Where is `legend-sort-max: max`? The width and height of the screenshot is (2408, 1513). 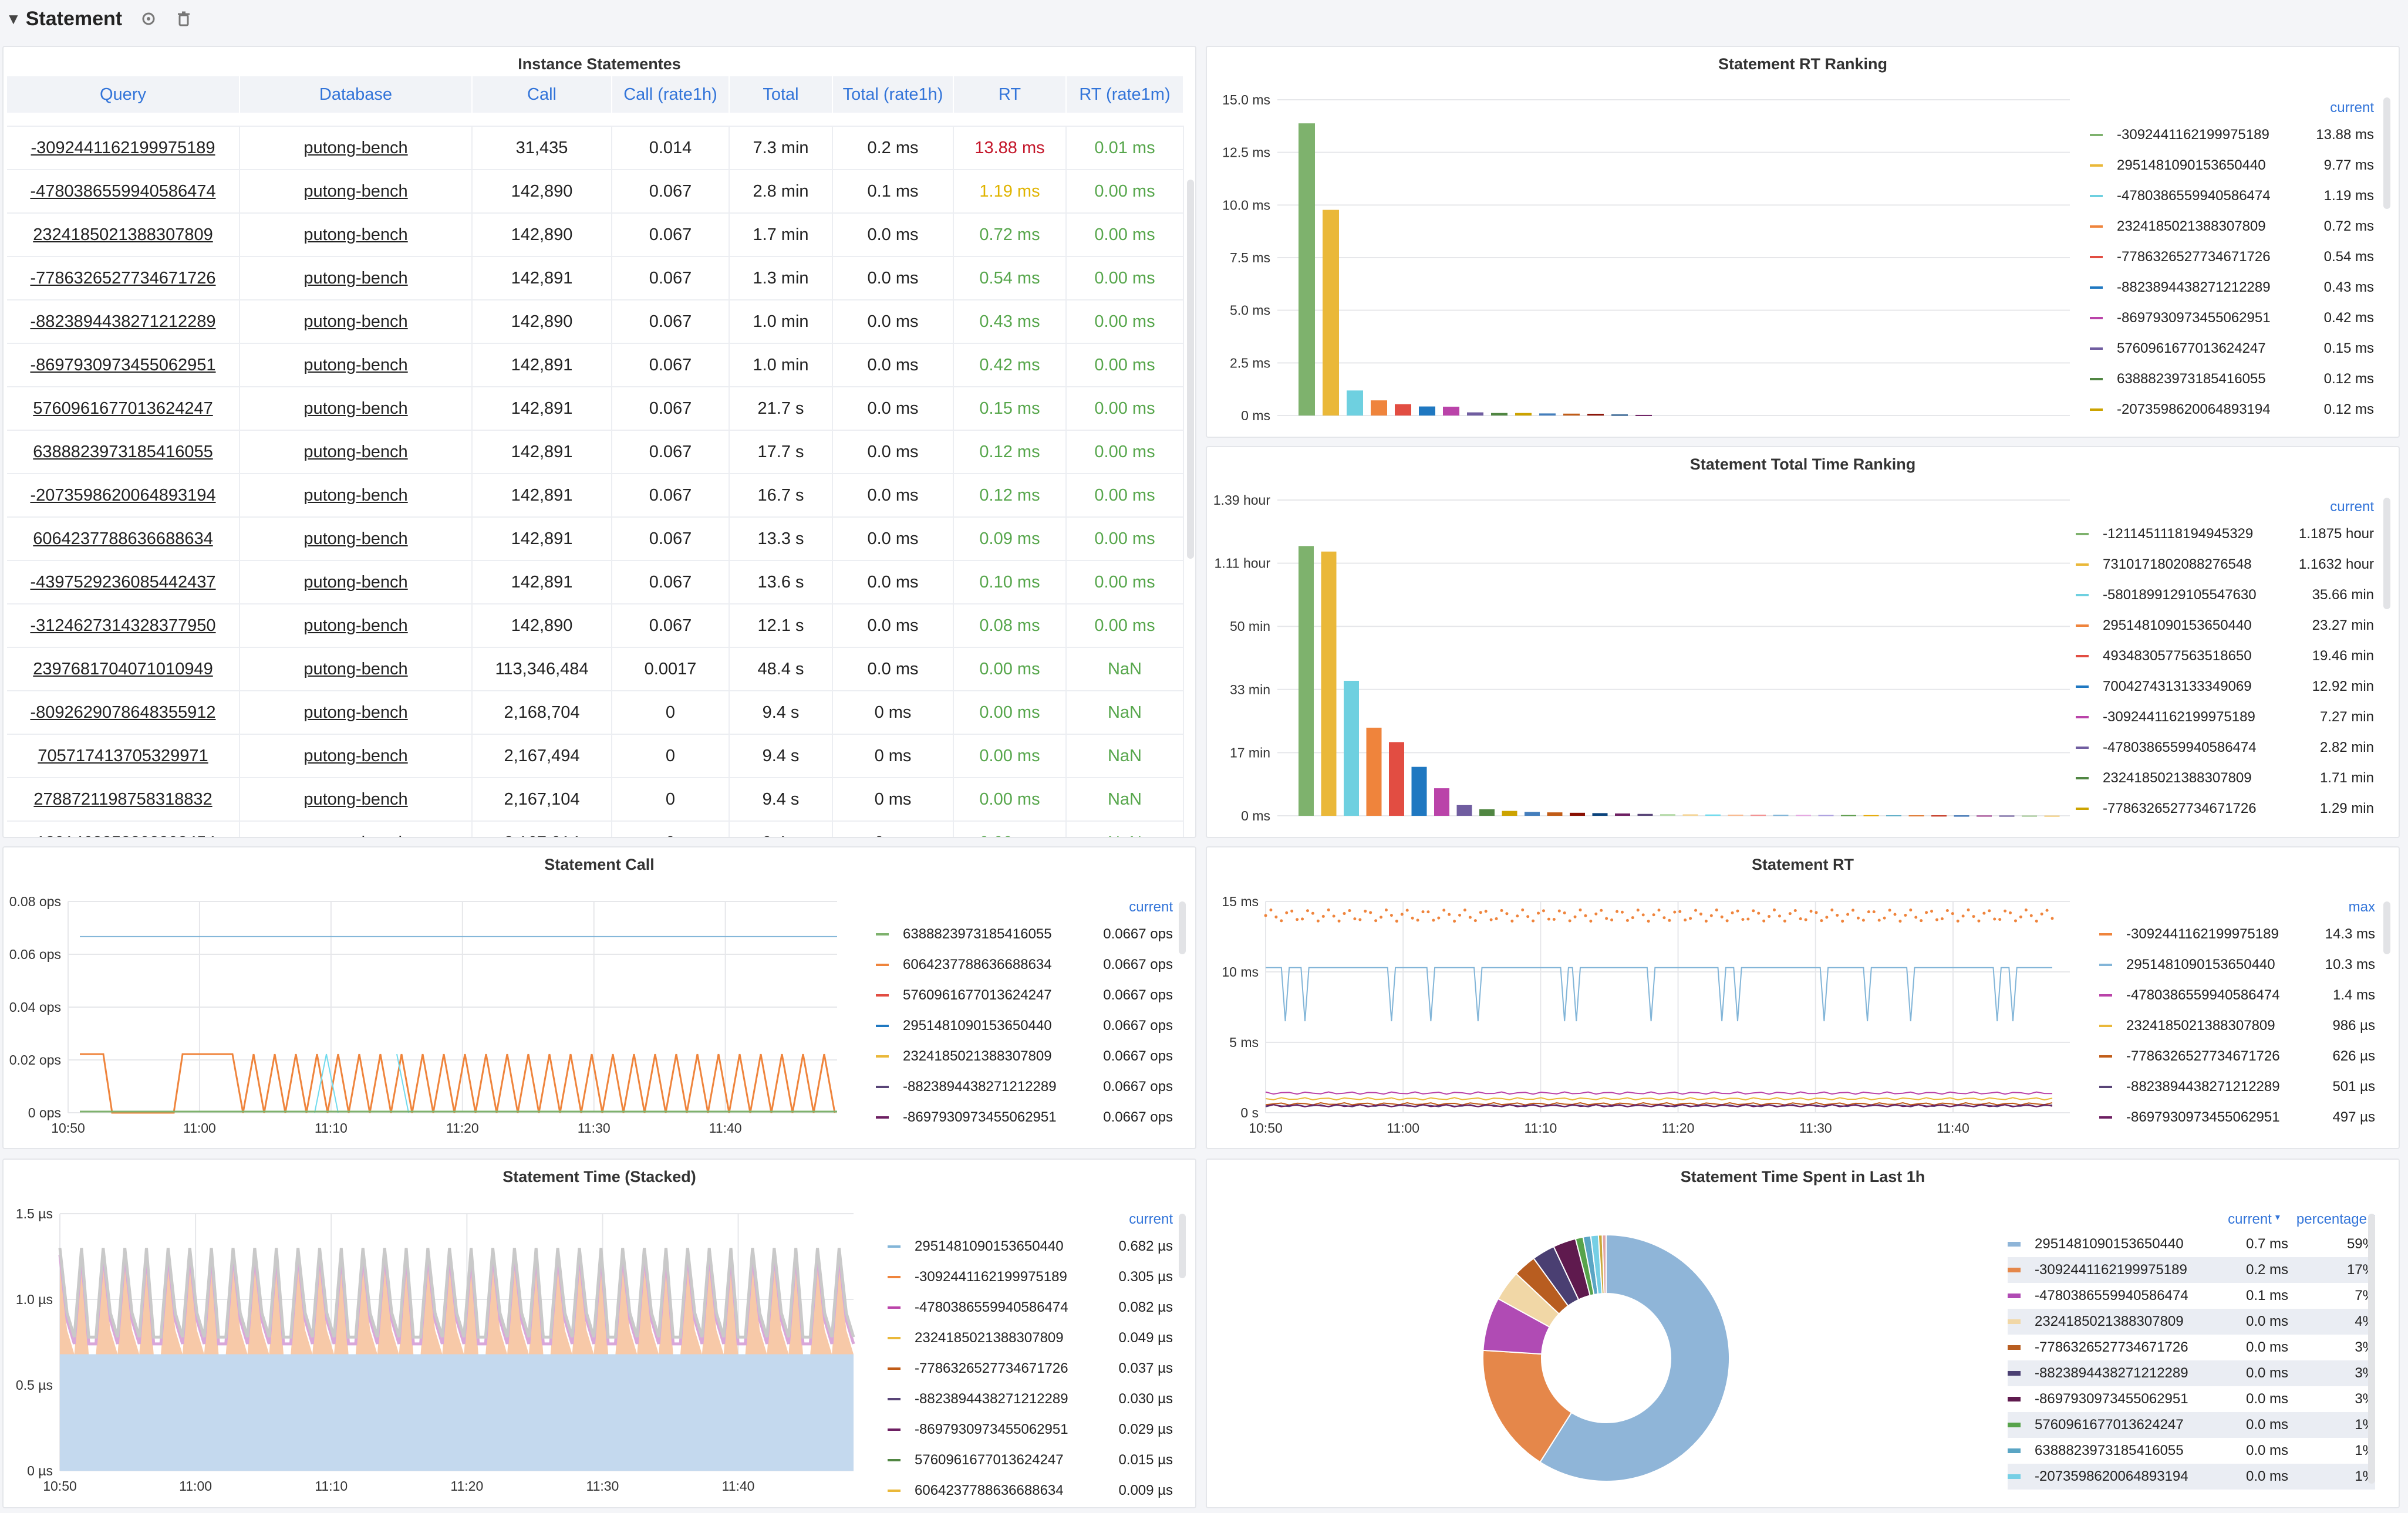
legend-sort-max: max is located at coordinates (2361, 907).